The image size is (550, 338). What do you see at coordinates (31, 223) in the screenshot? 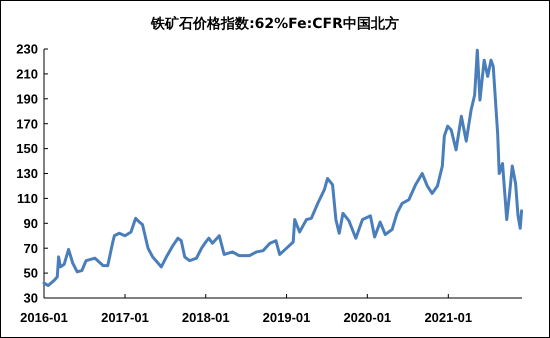
I see `y-tick-label: 90` at bounding box center [31, 223].